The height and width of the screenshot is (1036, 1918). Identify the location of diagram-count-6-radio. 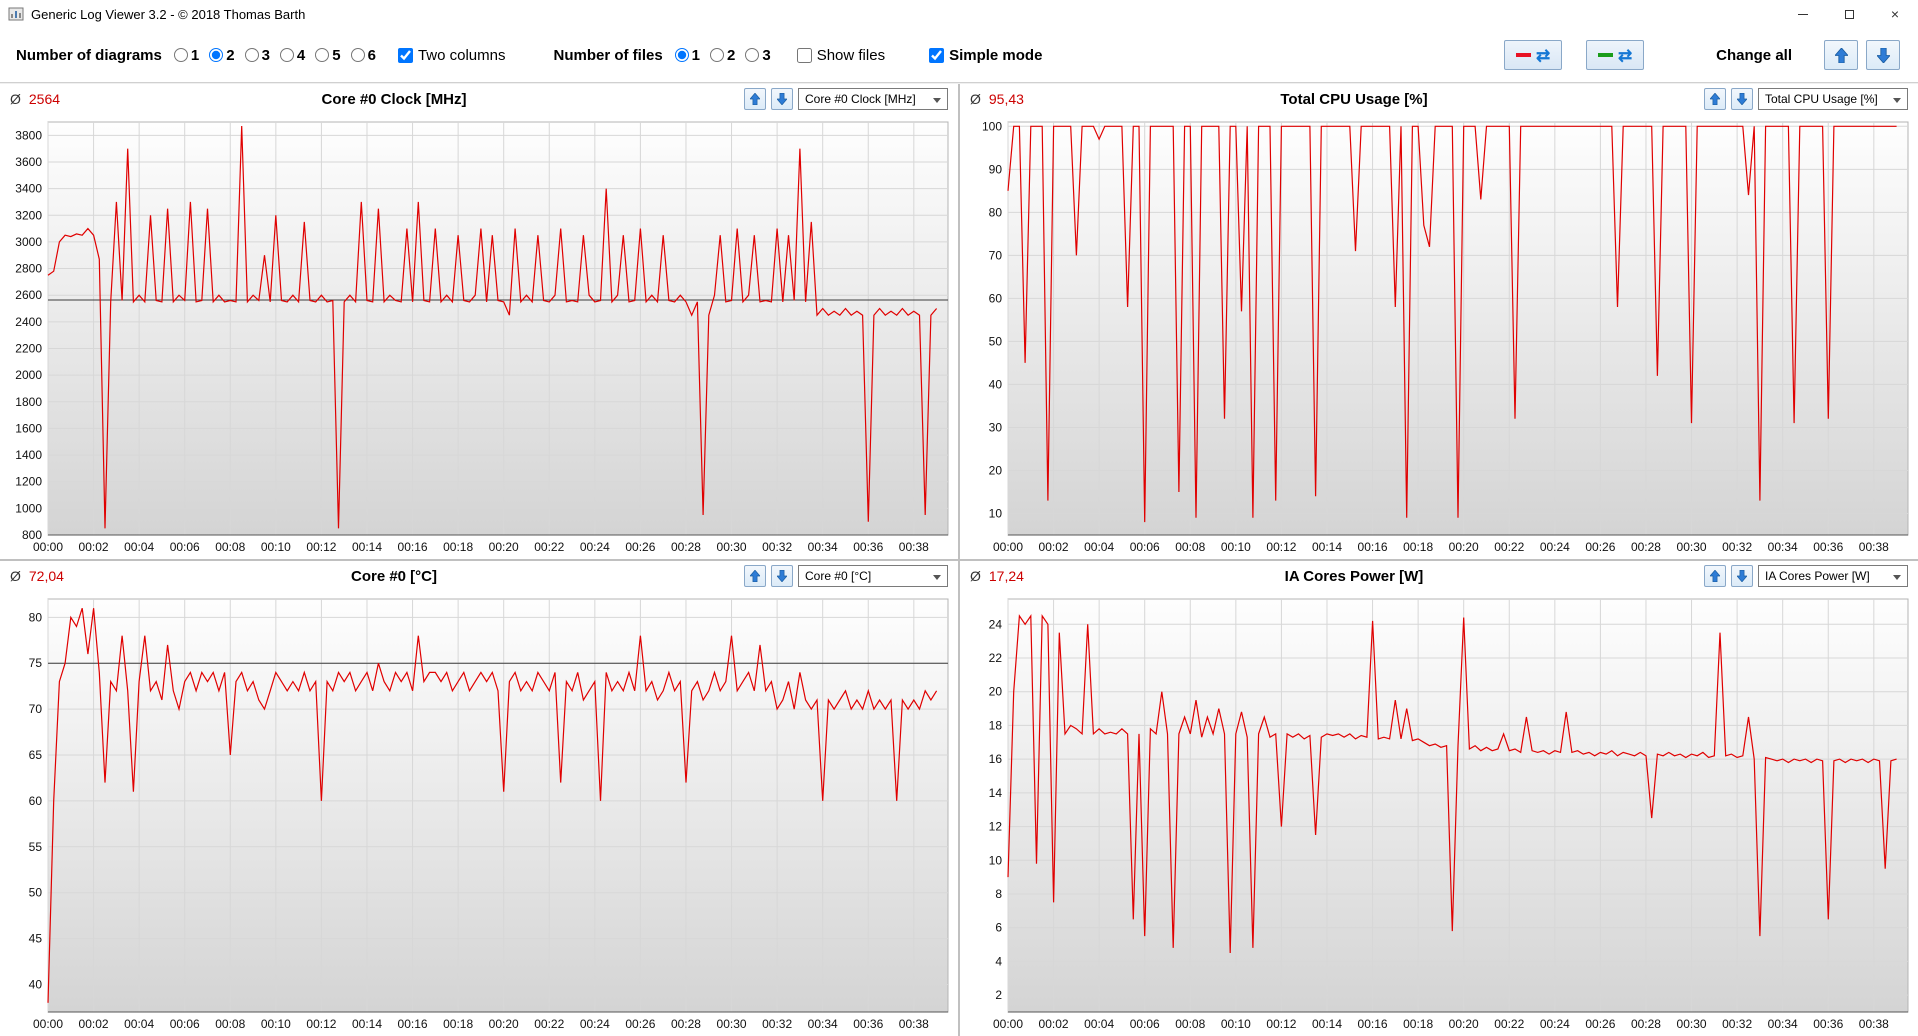
(357, 55).